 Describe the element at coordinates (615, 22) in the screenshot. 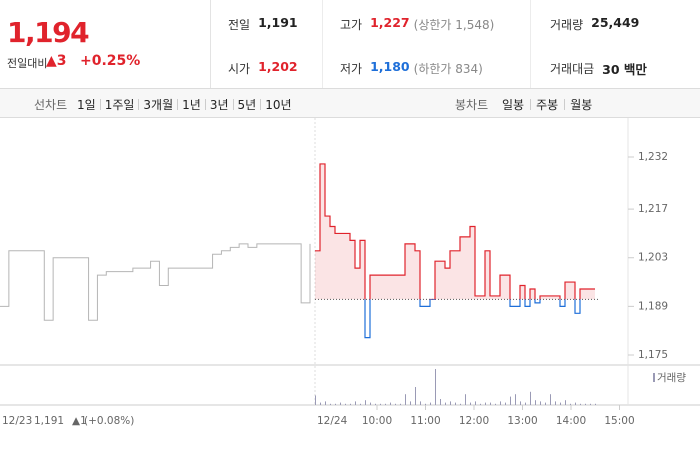

I see `stat-value: 25,449` at that location.